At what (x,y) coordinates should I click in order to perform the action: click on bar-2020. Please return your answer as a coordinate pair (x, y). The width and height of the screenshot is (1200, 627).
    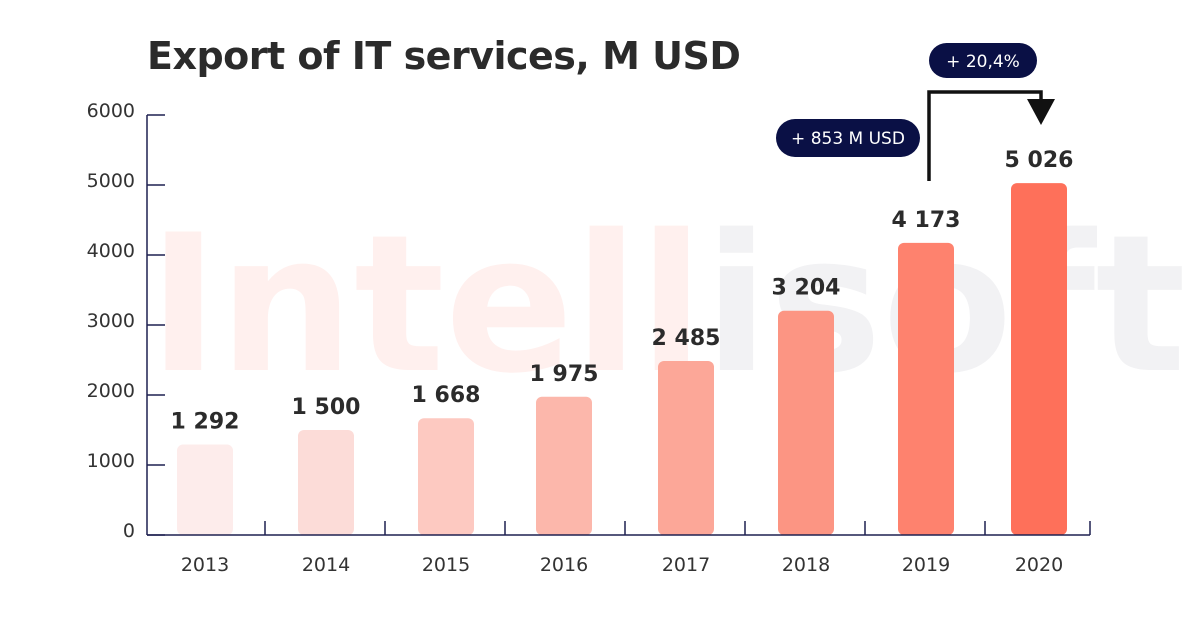
    Looking at the image, I should click on (1039, 359).